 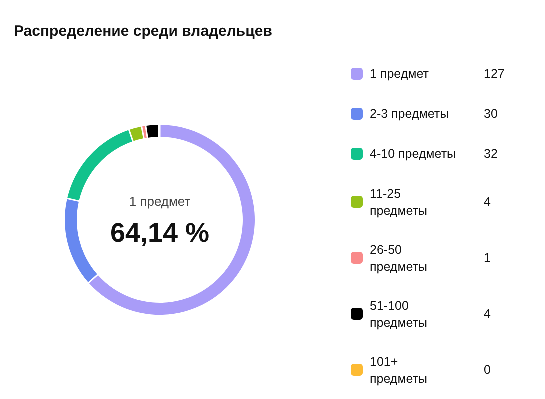 I want to click on chart-title: Распределение среди владельцев, so click(x=143, y=31).